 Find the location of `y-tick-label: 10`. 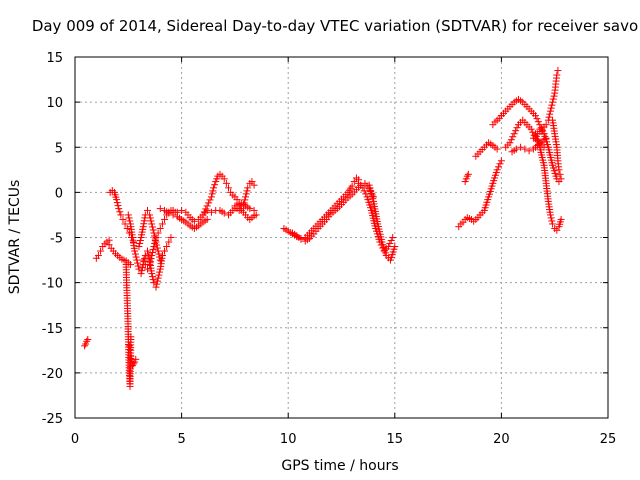

y-tick-label: 10 is located at coordinates (54, 103).